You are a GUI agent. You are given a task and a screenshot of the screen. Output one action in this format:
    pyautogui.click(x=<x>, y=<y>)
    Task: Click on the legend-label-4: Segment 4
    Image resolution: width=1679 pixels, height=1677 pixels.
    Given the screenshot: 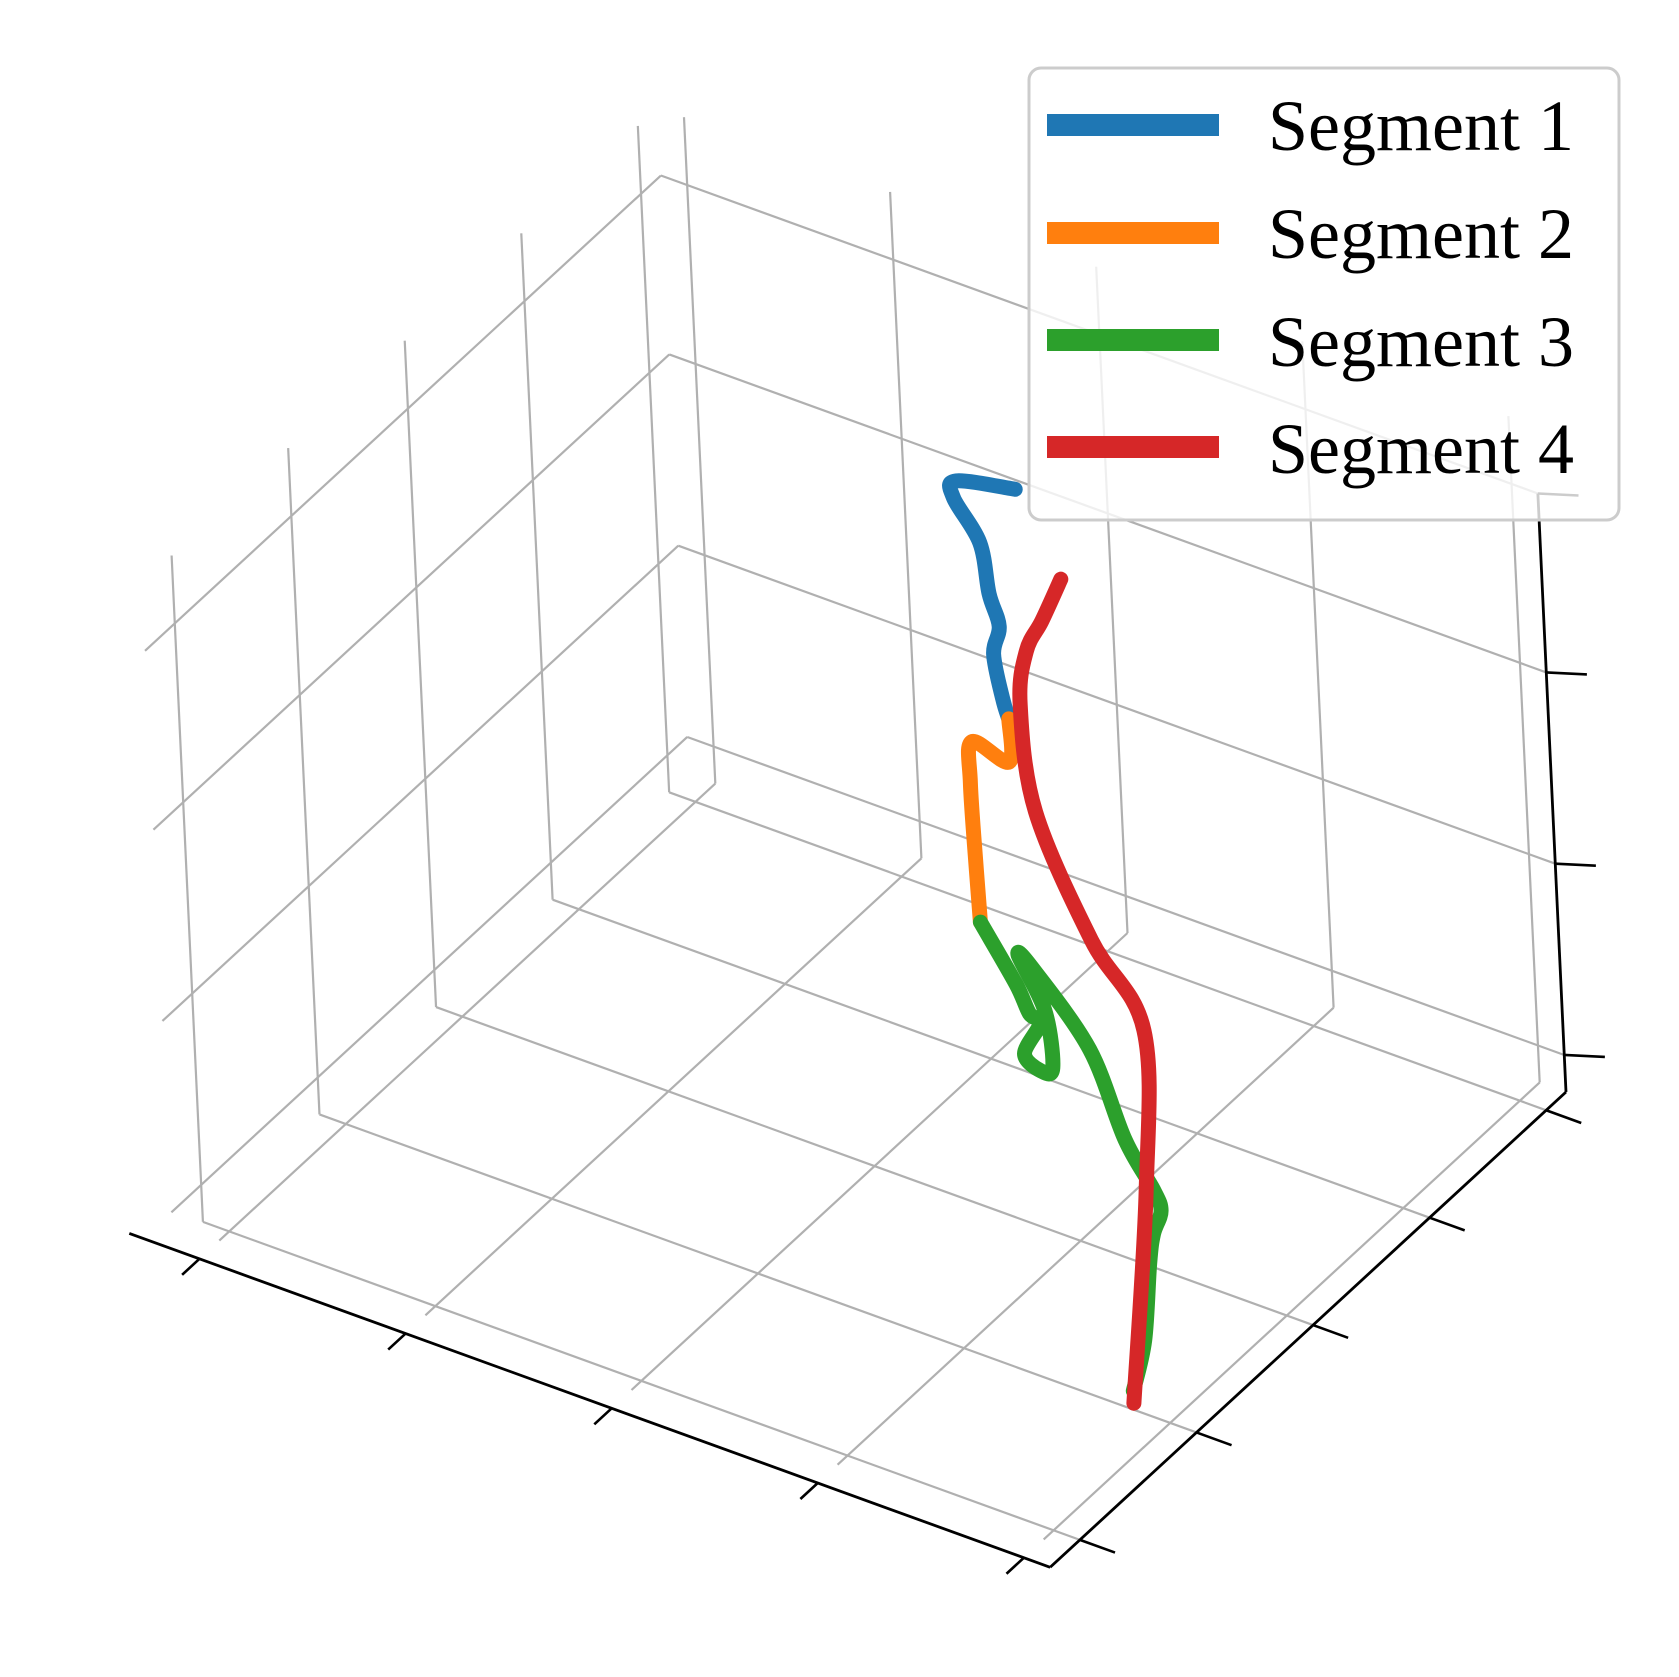 What is the action you would take?
    pyautogui.click(x=1421, y=449)
    